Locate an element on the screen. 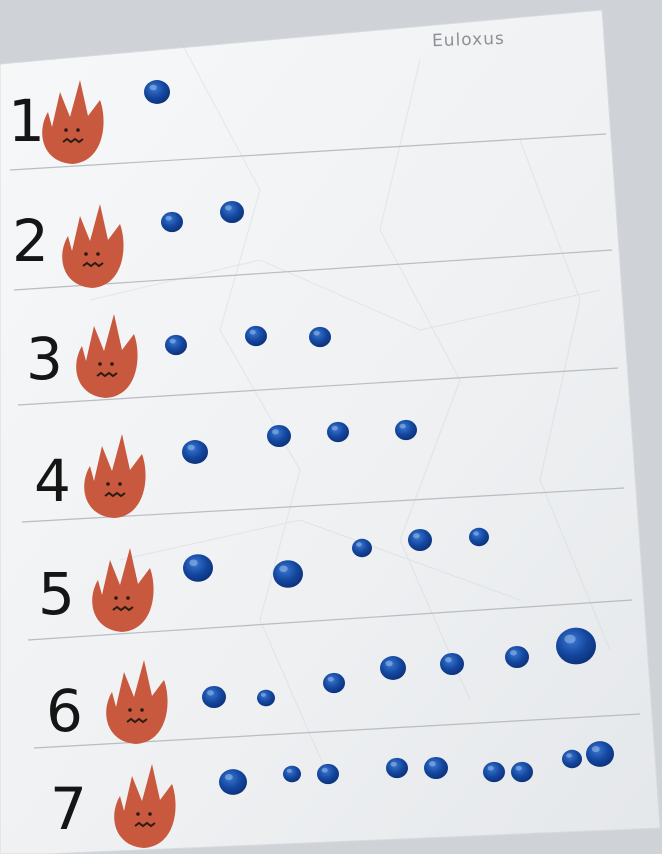 The width and height of the screenshot is (662, 854). row-4-numeral: 4 is located at coordinates (52, 481).